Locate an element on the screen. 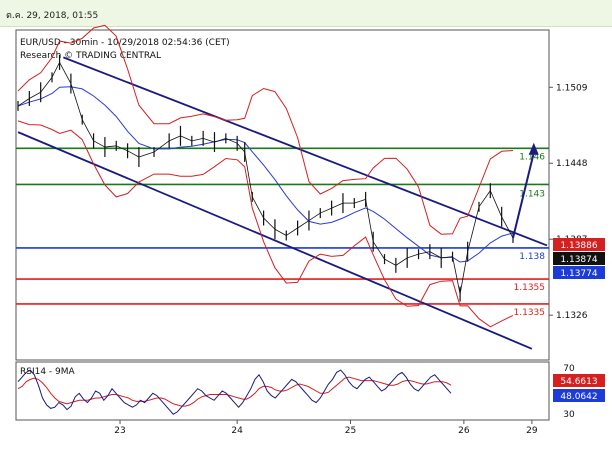  x-tick-label-3: 26 is located at coordinates (464, 431).